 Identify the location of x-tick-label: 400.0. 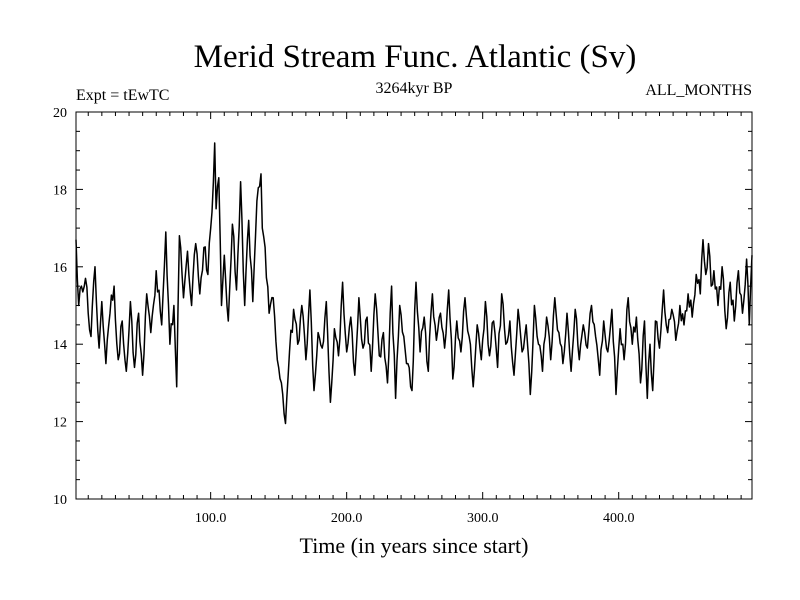
(619, 518).